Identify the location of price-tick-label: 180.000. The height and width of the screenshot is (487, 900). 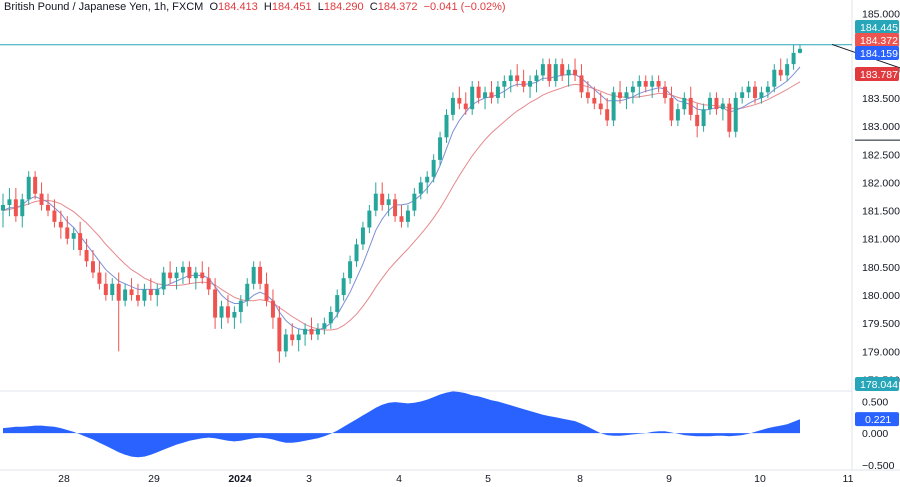
(881, 296).